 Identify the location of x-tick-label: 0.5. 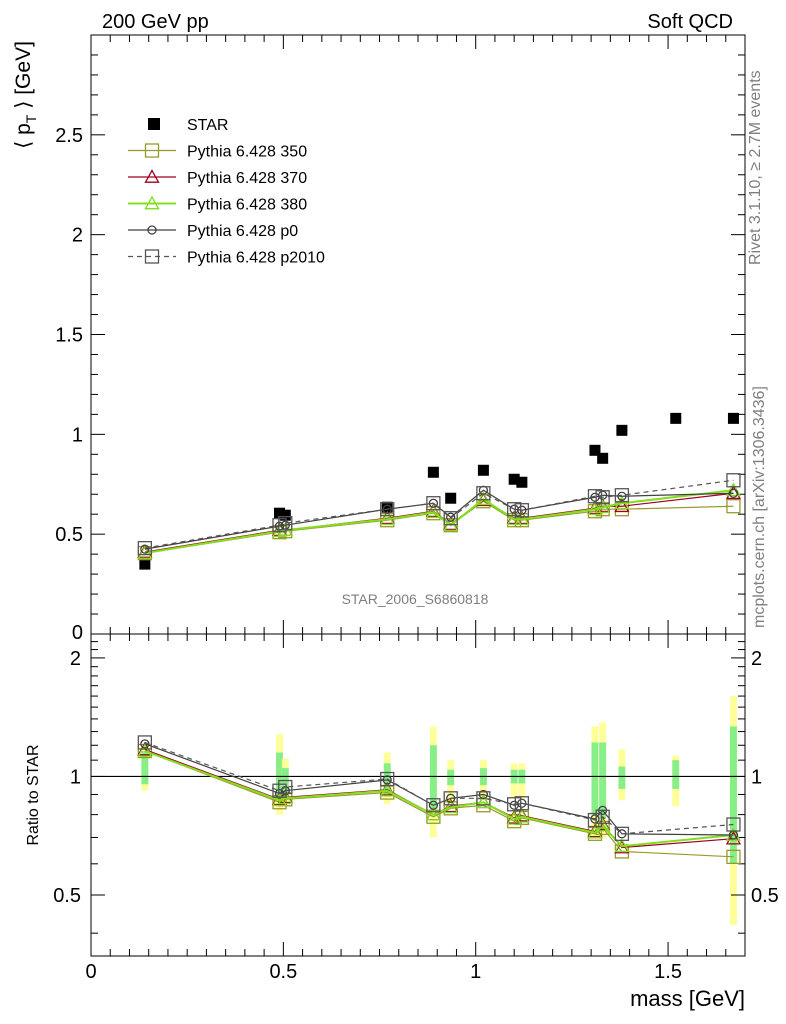
(283, 972).